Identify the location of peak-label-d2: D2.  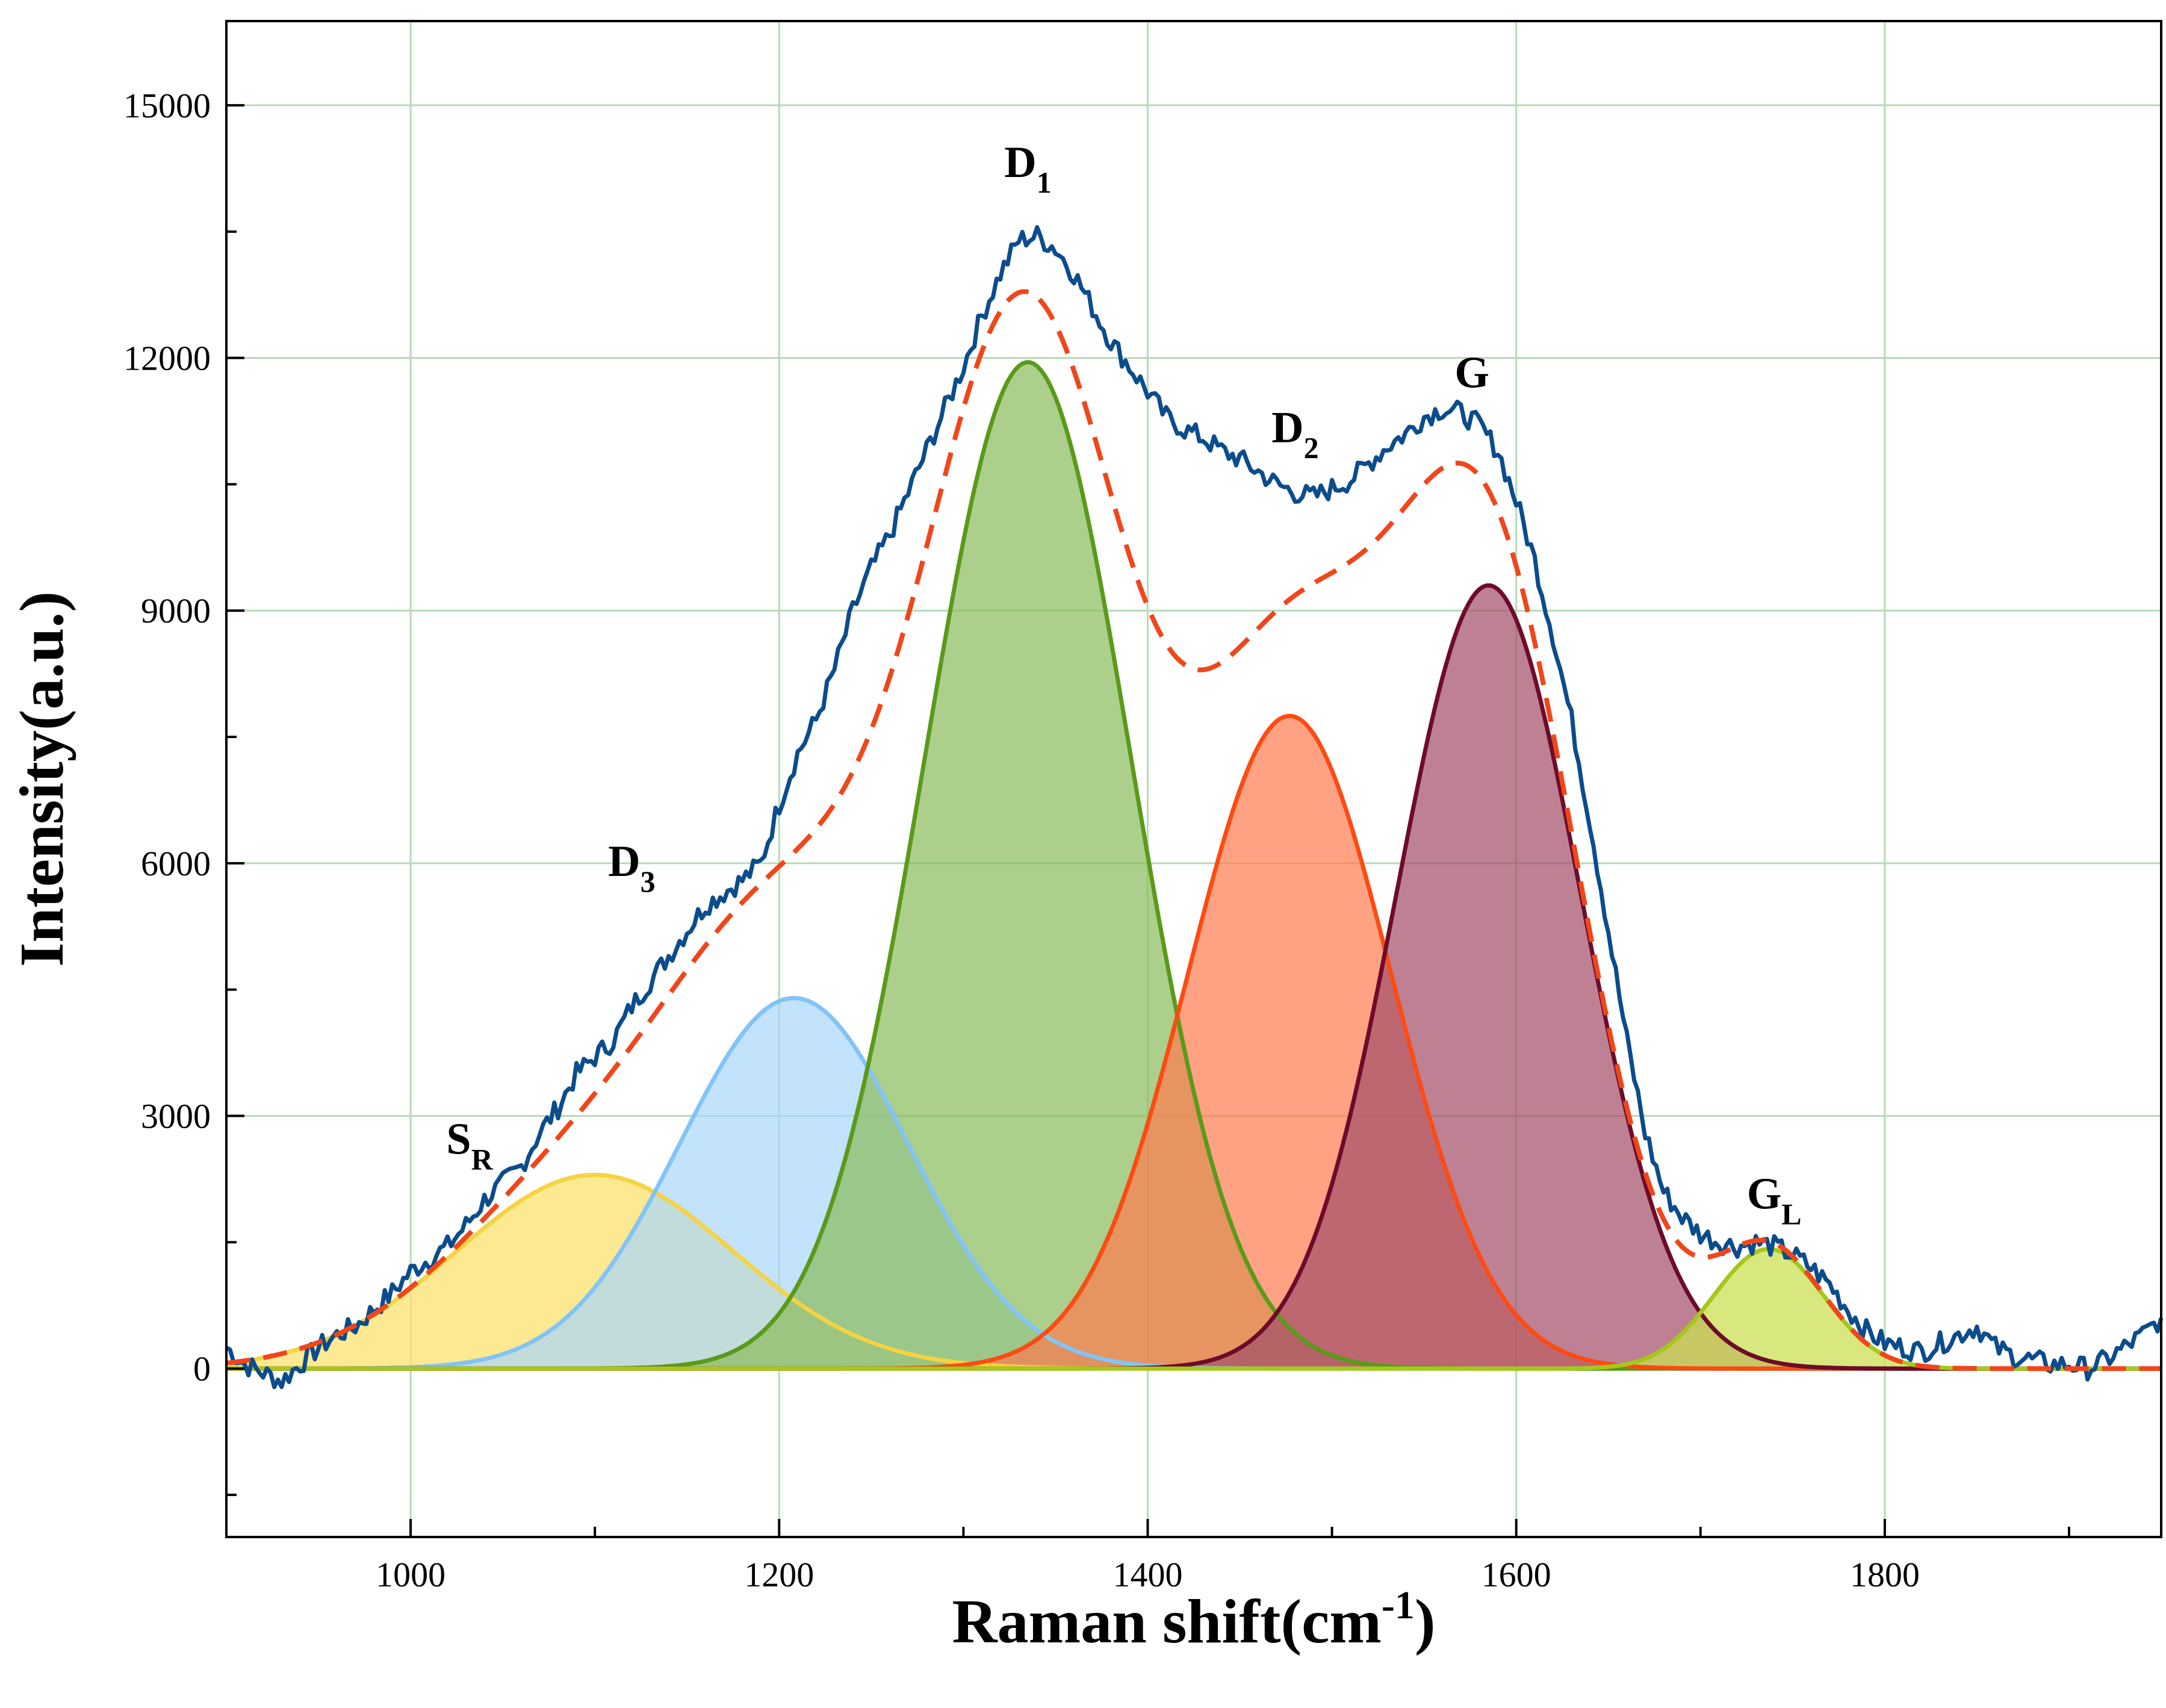
(1294, 433).